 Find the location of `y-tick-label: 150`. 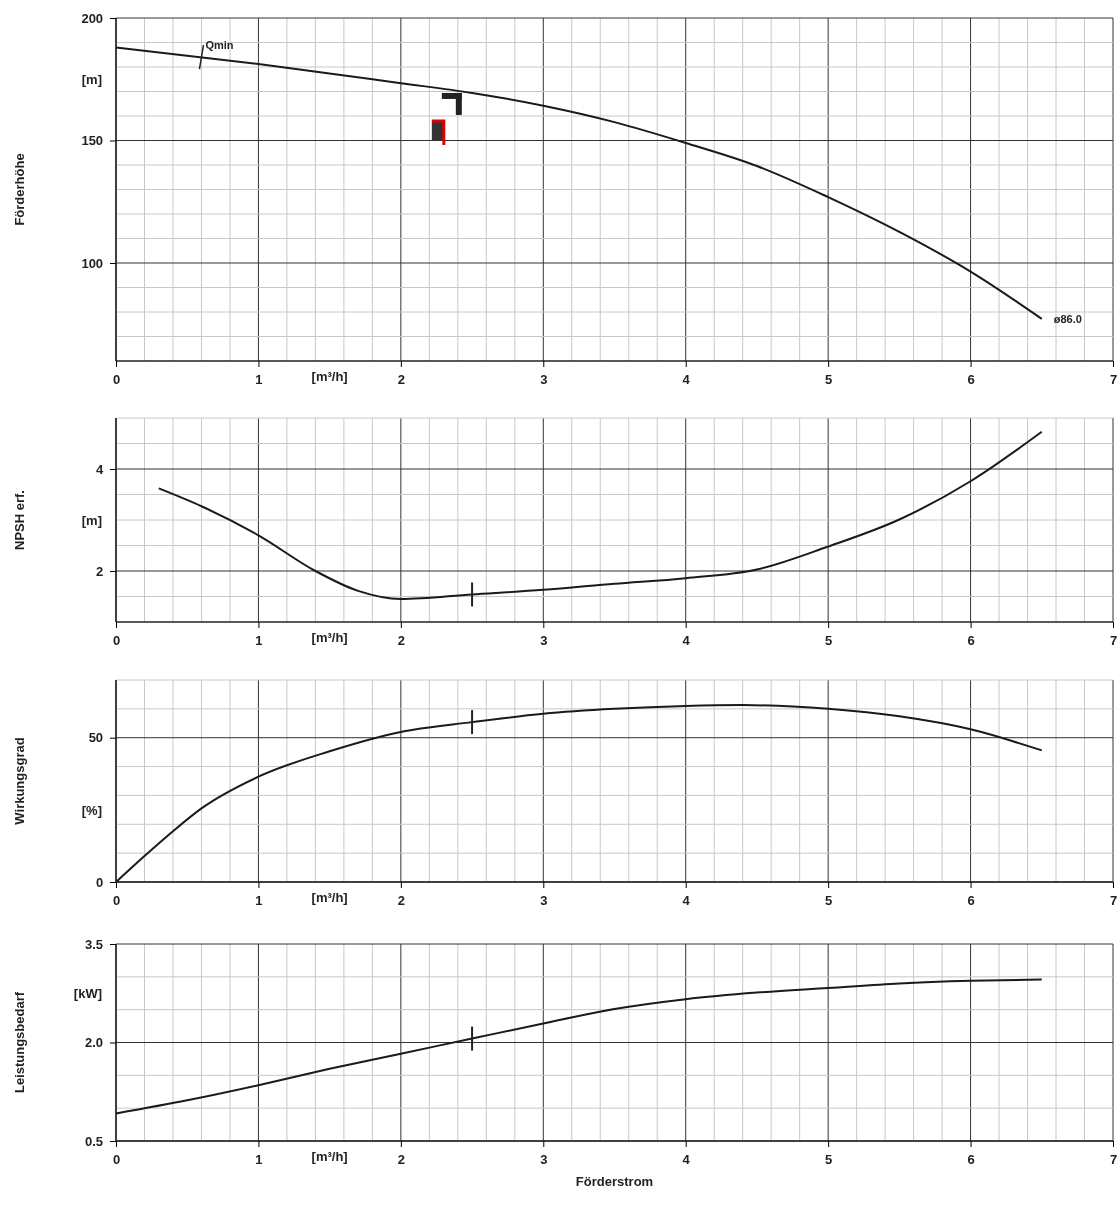

y-tick-label: 150 is located at coordinates (92, 141).